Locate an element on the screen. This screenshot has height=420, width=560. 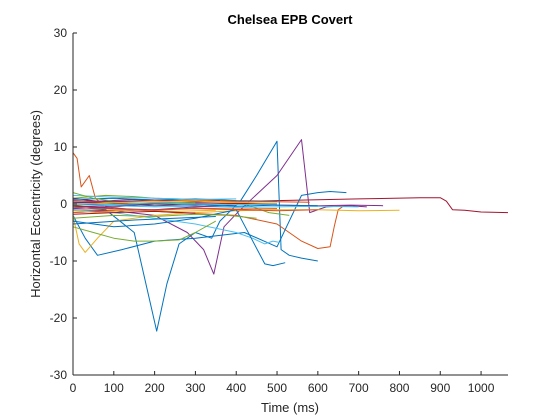
y-tick-label: 30 is located at coordinates (61, 33).